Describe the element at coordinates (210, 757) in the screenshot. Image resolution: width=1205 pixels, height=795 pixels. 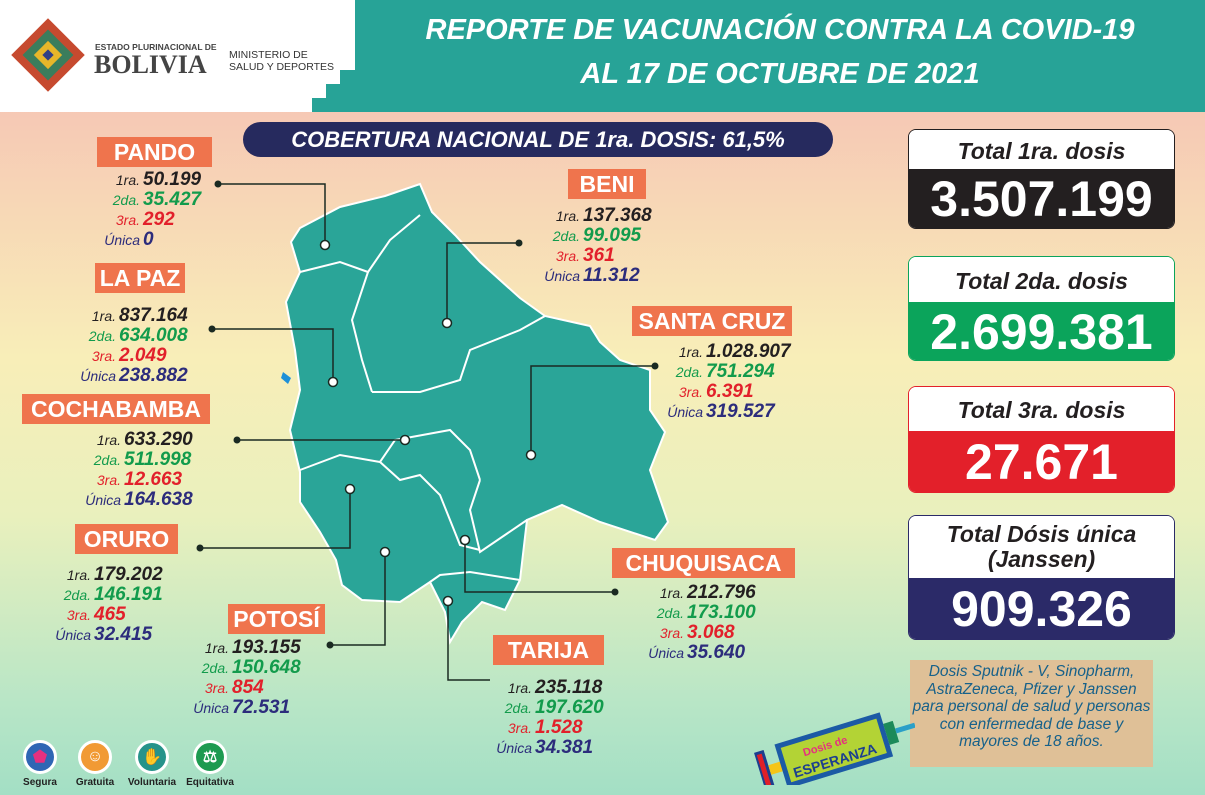
I see `scales-icon: ⚖` at that location.